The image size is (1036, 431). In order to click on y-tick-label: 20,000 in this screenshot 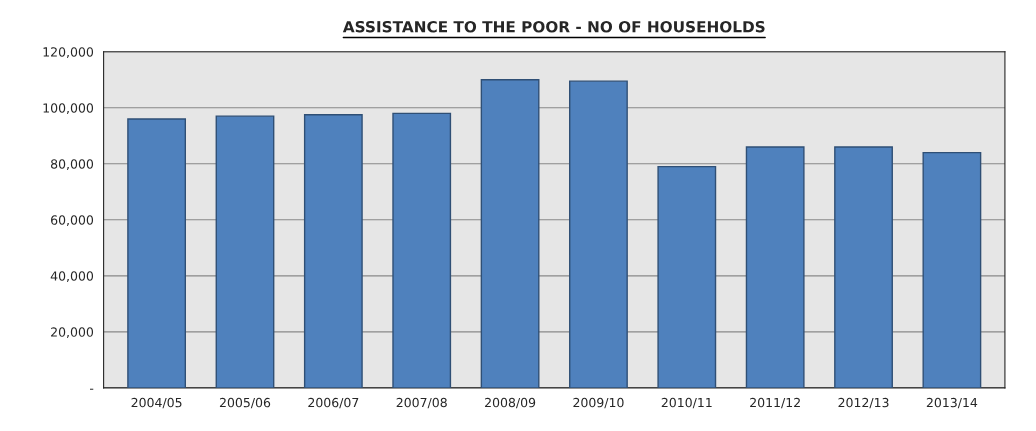, I will do `click(72, 333)`.